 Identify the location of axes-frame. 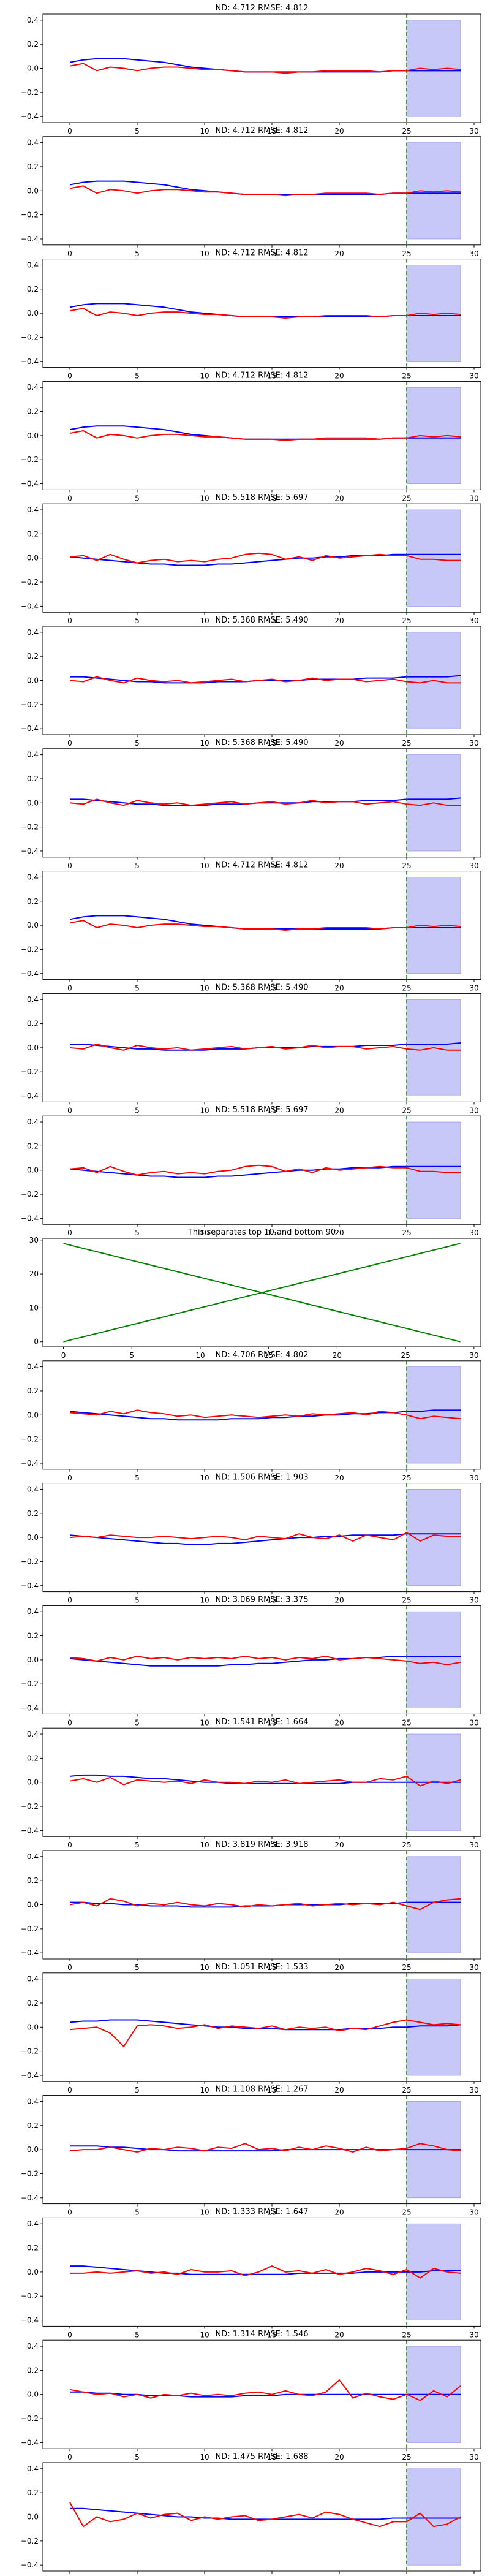
(261, 1292).